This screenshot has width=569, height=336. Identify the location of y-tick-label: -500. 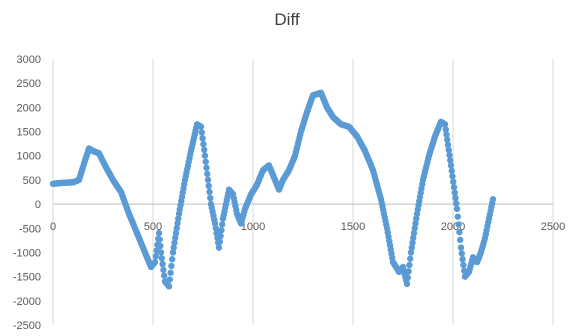
(30, 229).